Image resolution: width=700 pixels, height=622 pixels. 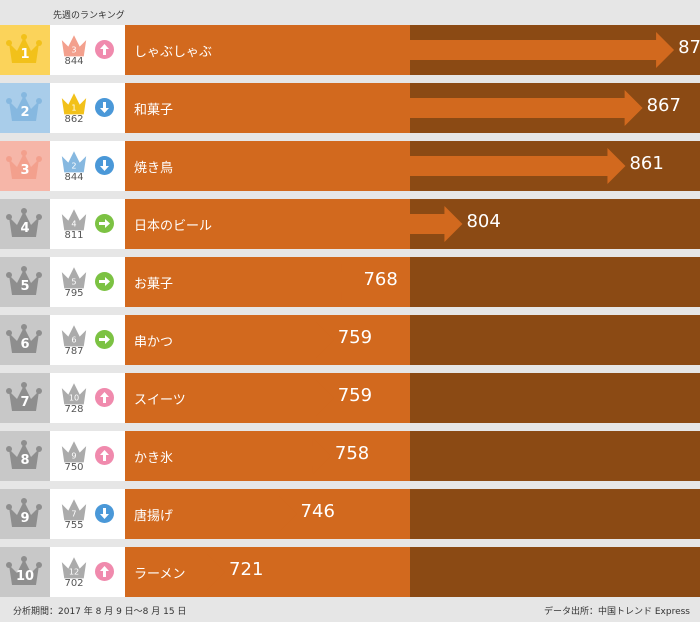 What do you see at coordinates (355, 395) in the screenshot?
I see `item-value: 759` at bounding box center [355, 395].